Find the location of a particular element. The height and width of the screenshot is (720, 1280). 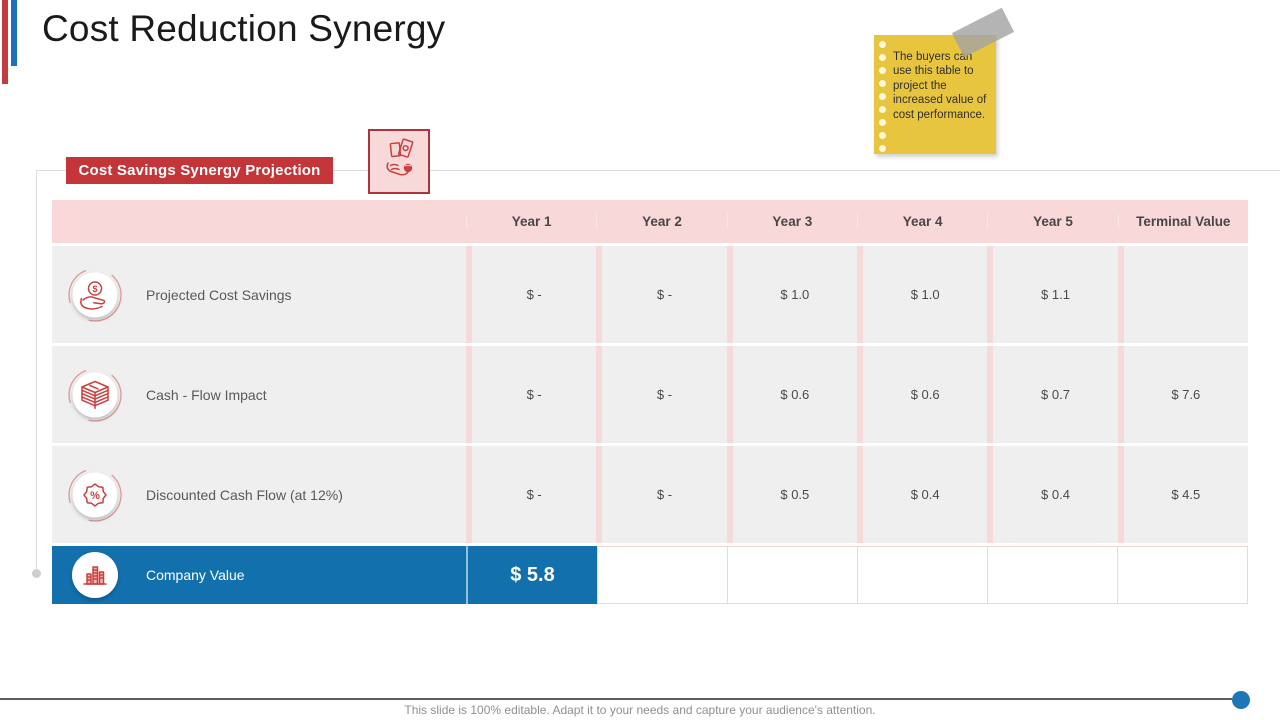

cash-stack-icon is located at coordinates (95, 394).